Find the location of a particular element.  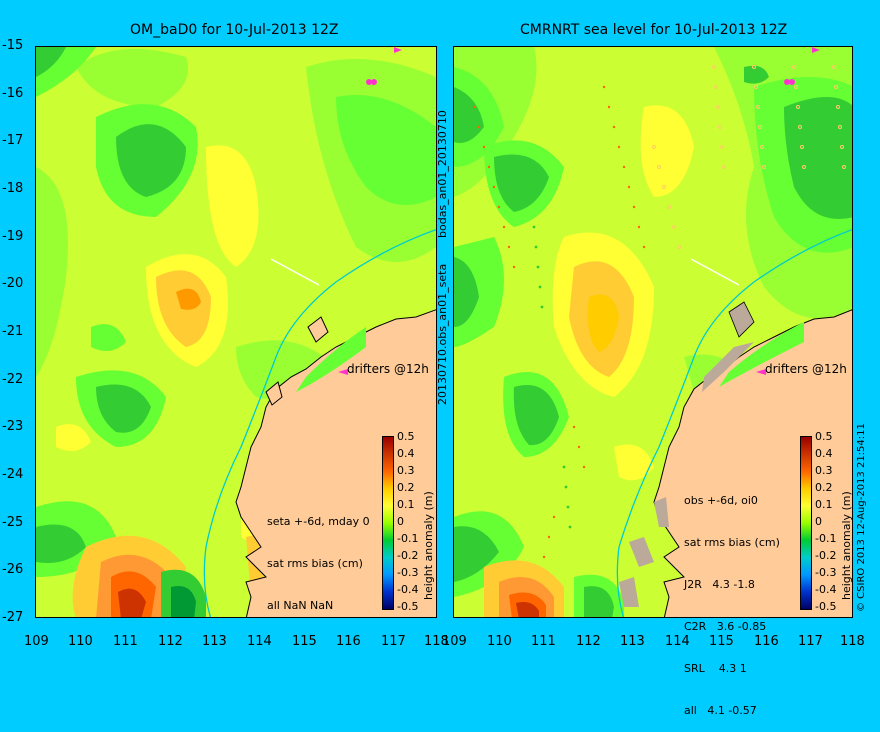

right-panel-title: CMRNRT sea level for 10-Jul-2013 12Z is located at coordinates (653, 30).